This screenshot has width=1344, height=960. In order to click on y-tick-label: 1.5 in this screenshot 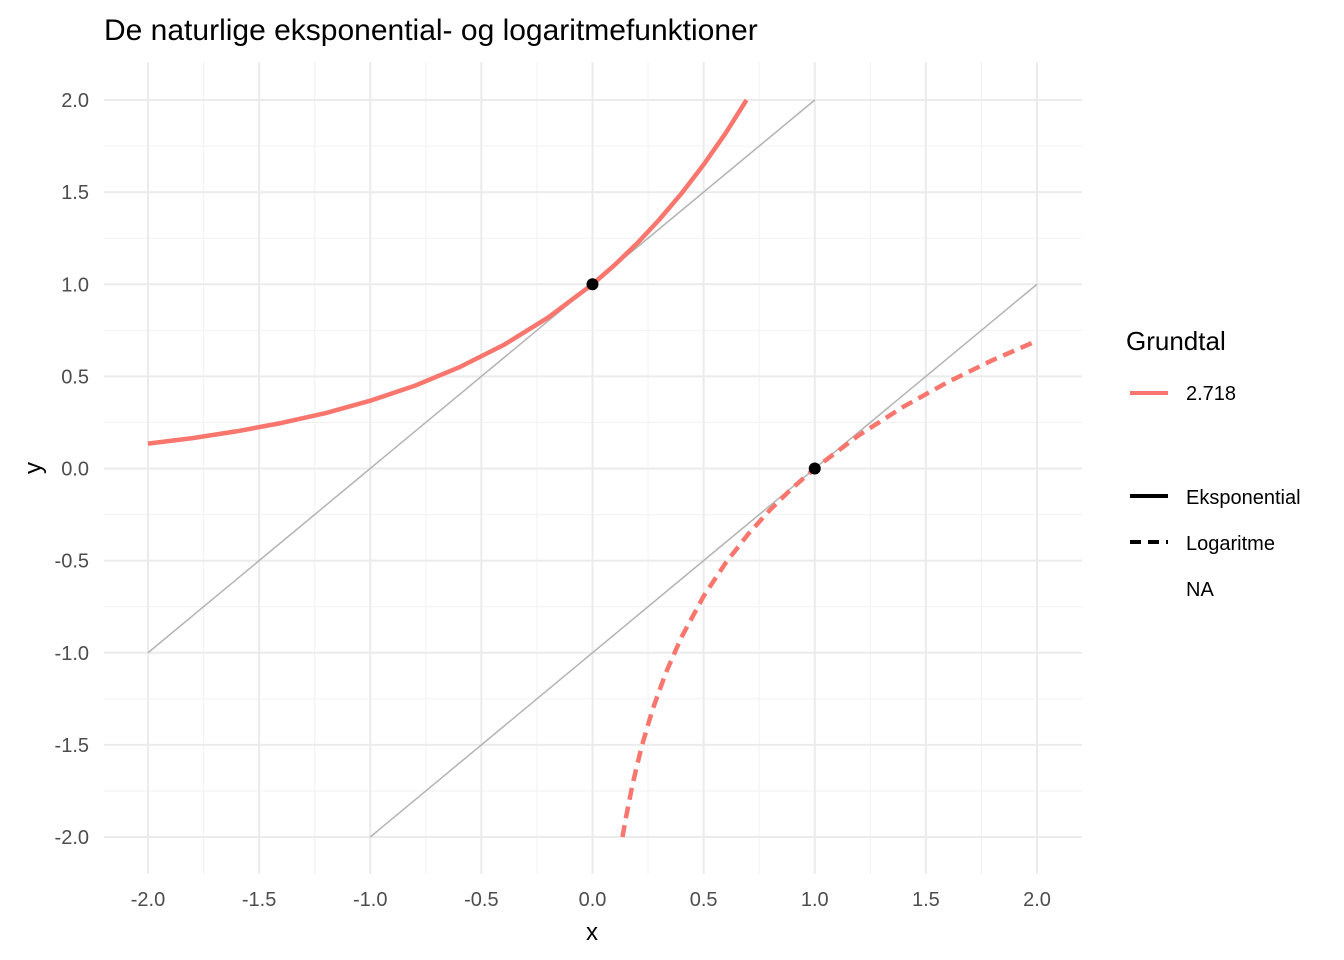, I will do `click(75, 193)`.